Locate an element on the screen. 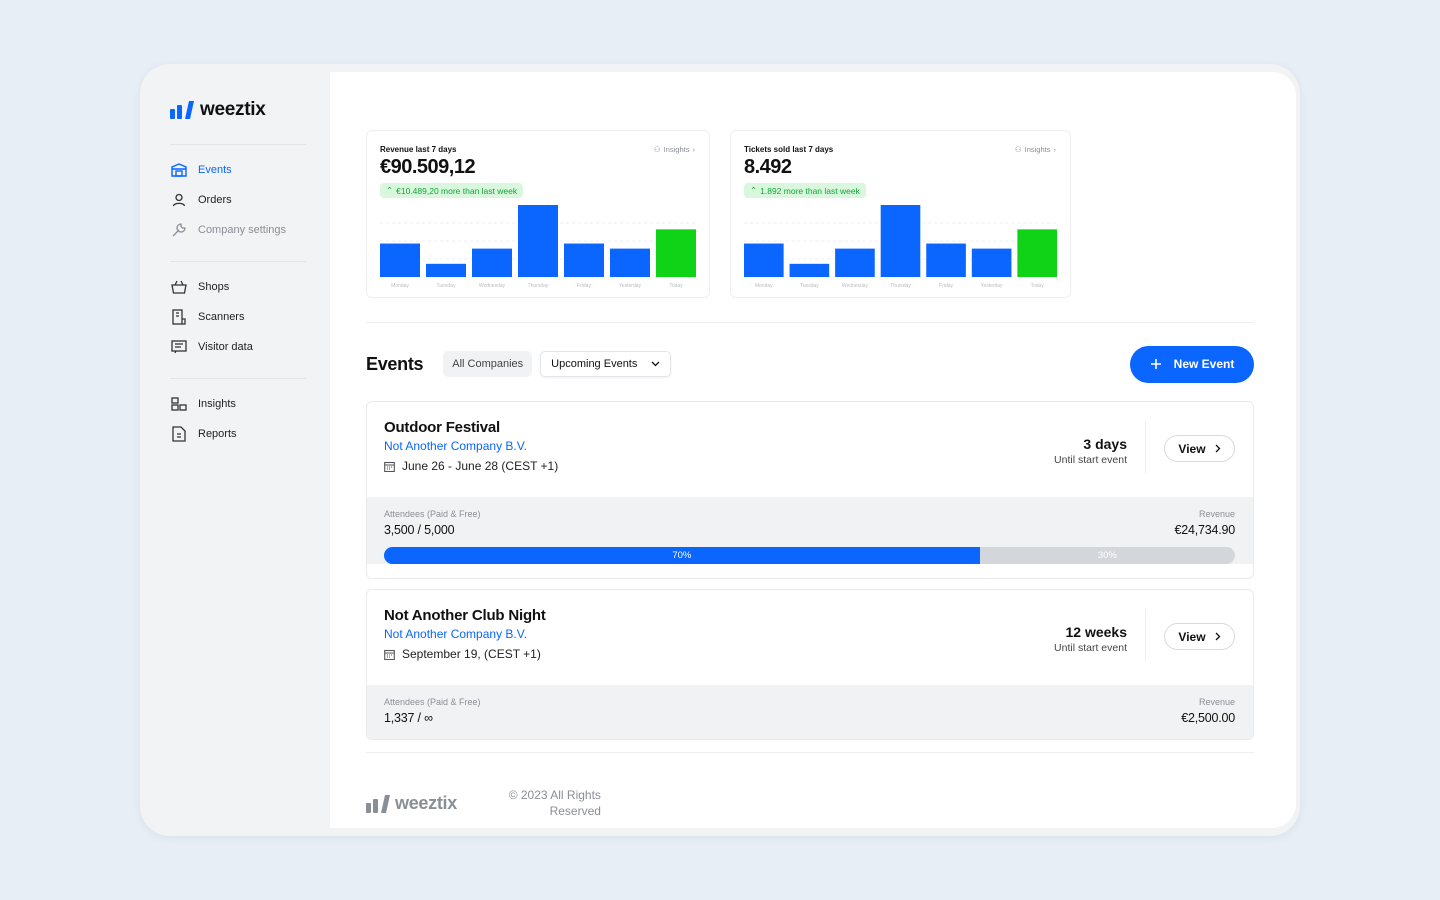 The height and width of the screenshot is (900, 1440). chart-tick-label: Friday is located at coordinates (584, 286).